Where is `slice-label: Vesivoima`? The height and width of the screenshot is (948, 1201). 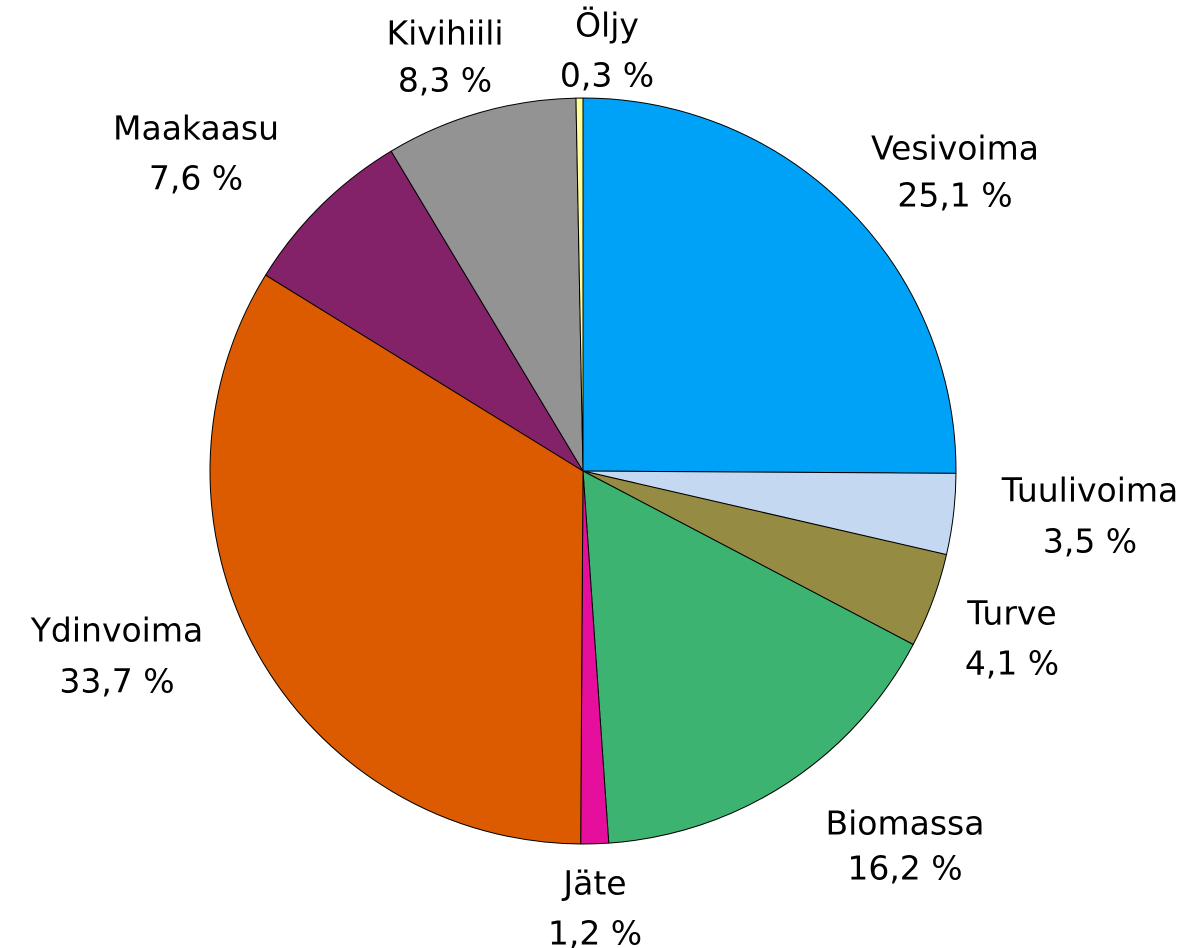 slice-label: Vesivoima is located at coordinates (955, 148).